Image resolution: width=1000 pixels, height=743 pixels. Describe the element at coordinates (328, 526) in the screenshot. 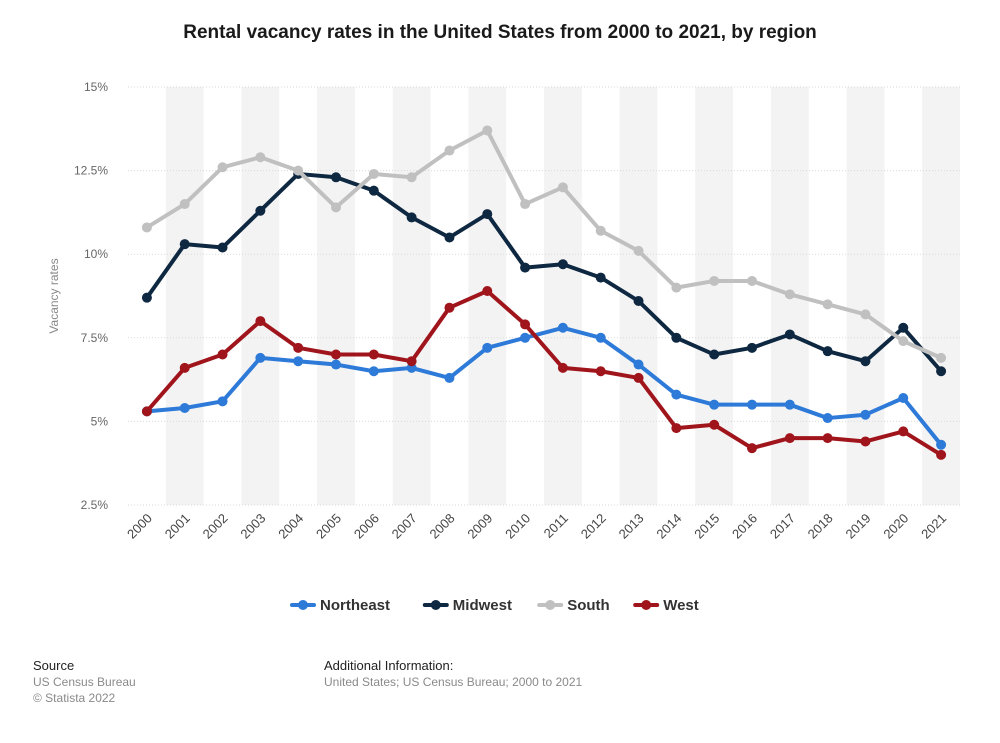

I see `x-tick-label: 2005` at that location.